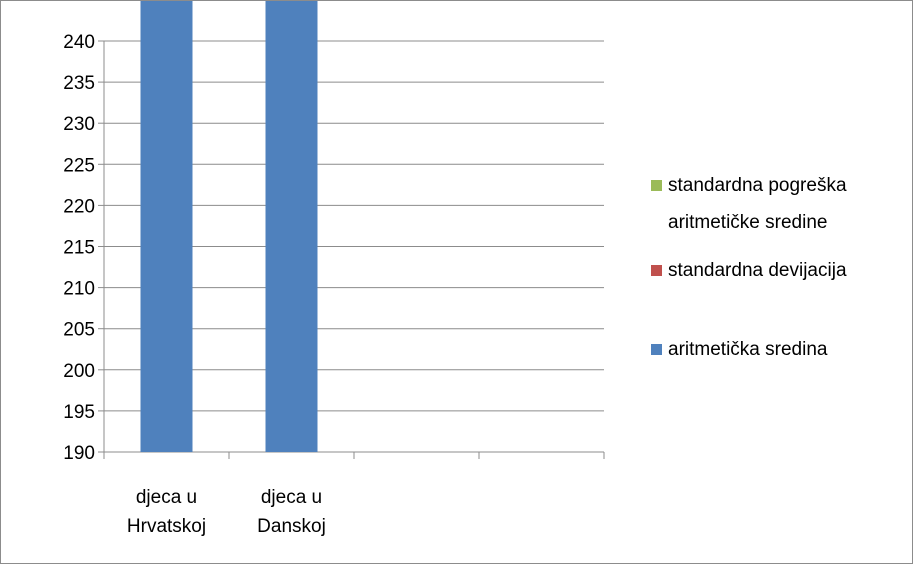 The width and height of the screenshot is (913, 568). Describe the element at coordinates (79, 165) in the screenshot. I see `y-tick-label: 225` at that location.